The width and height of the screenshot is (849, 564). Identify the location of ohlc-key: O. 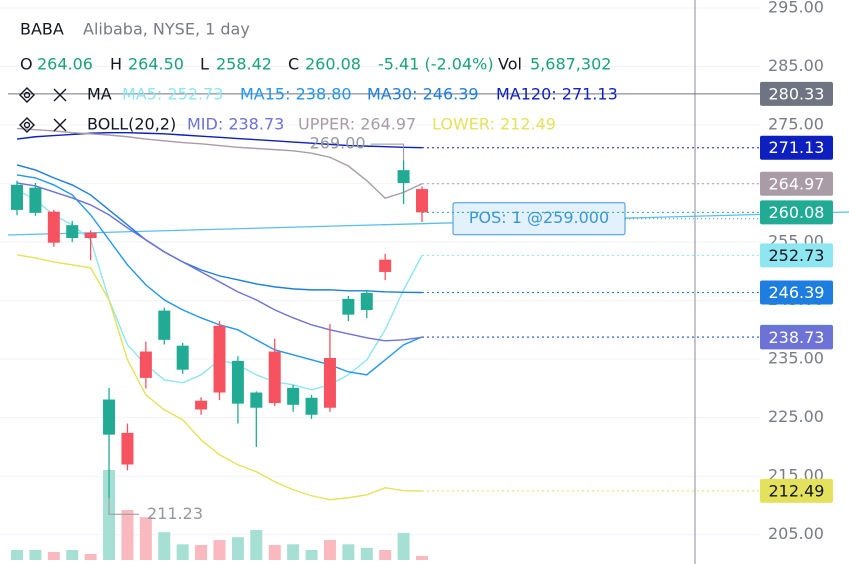
(26, 64).